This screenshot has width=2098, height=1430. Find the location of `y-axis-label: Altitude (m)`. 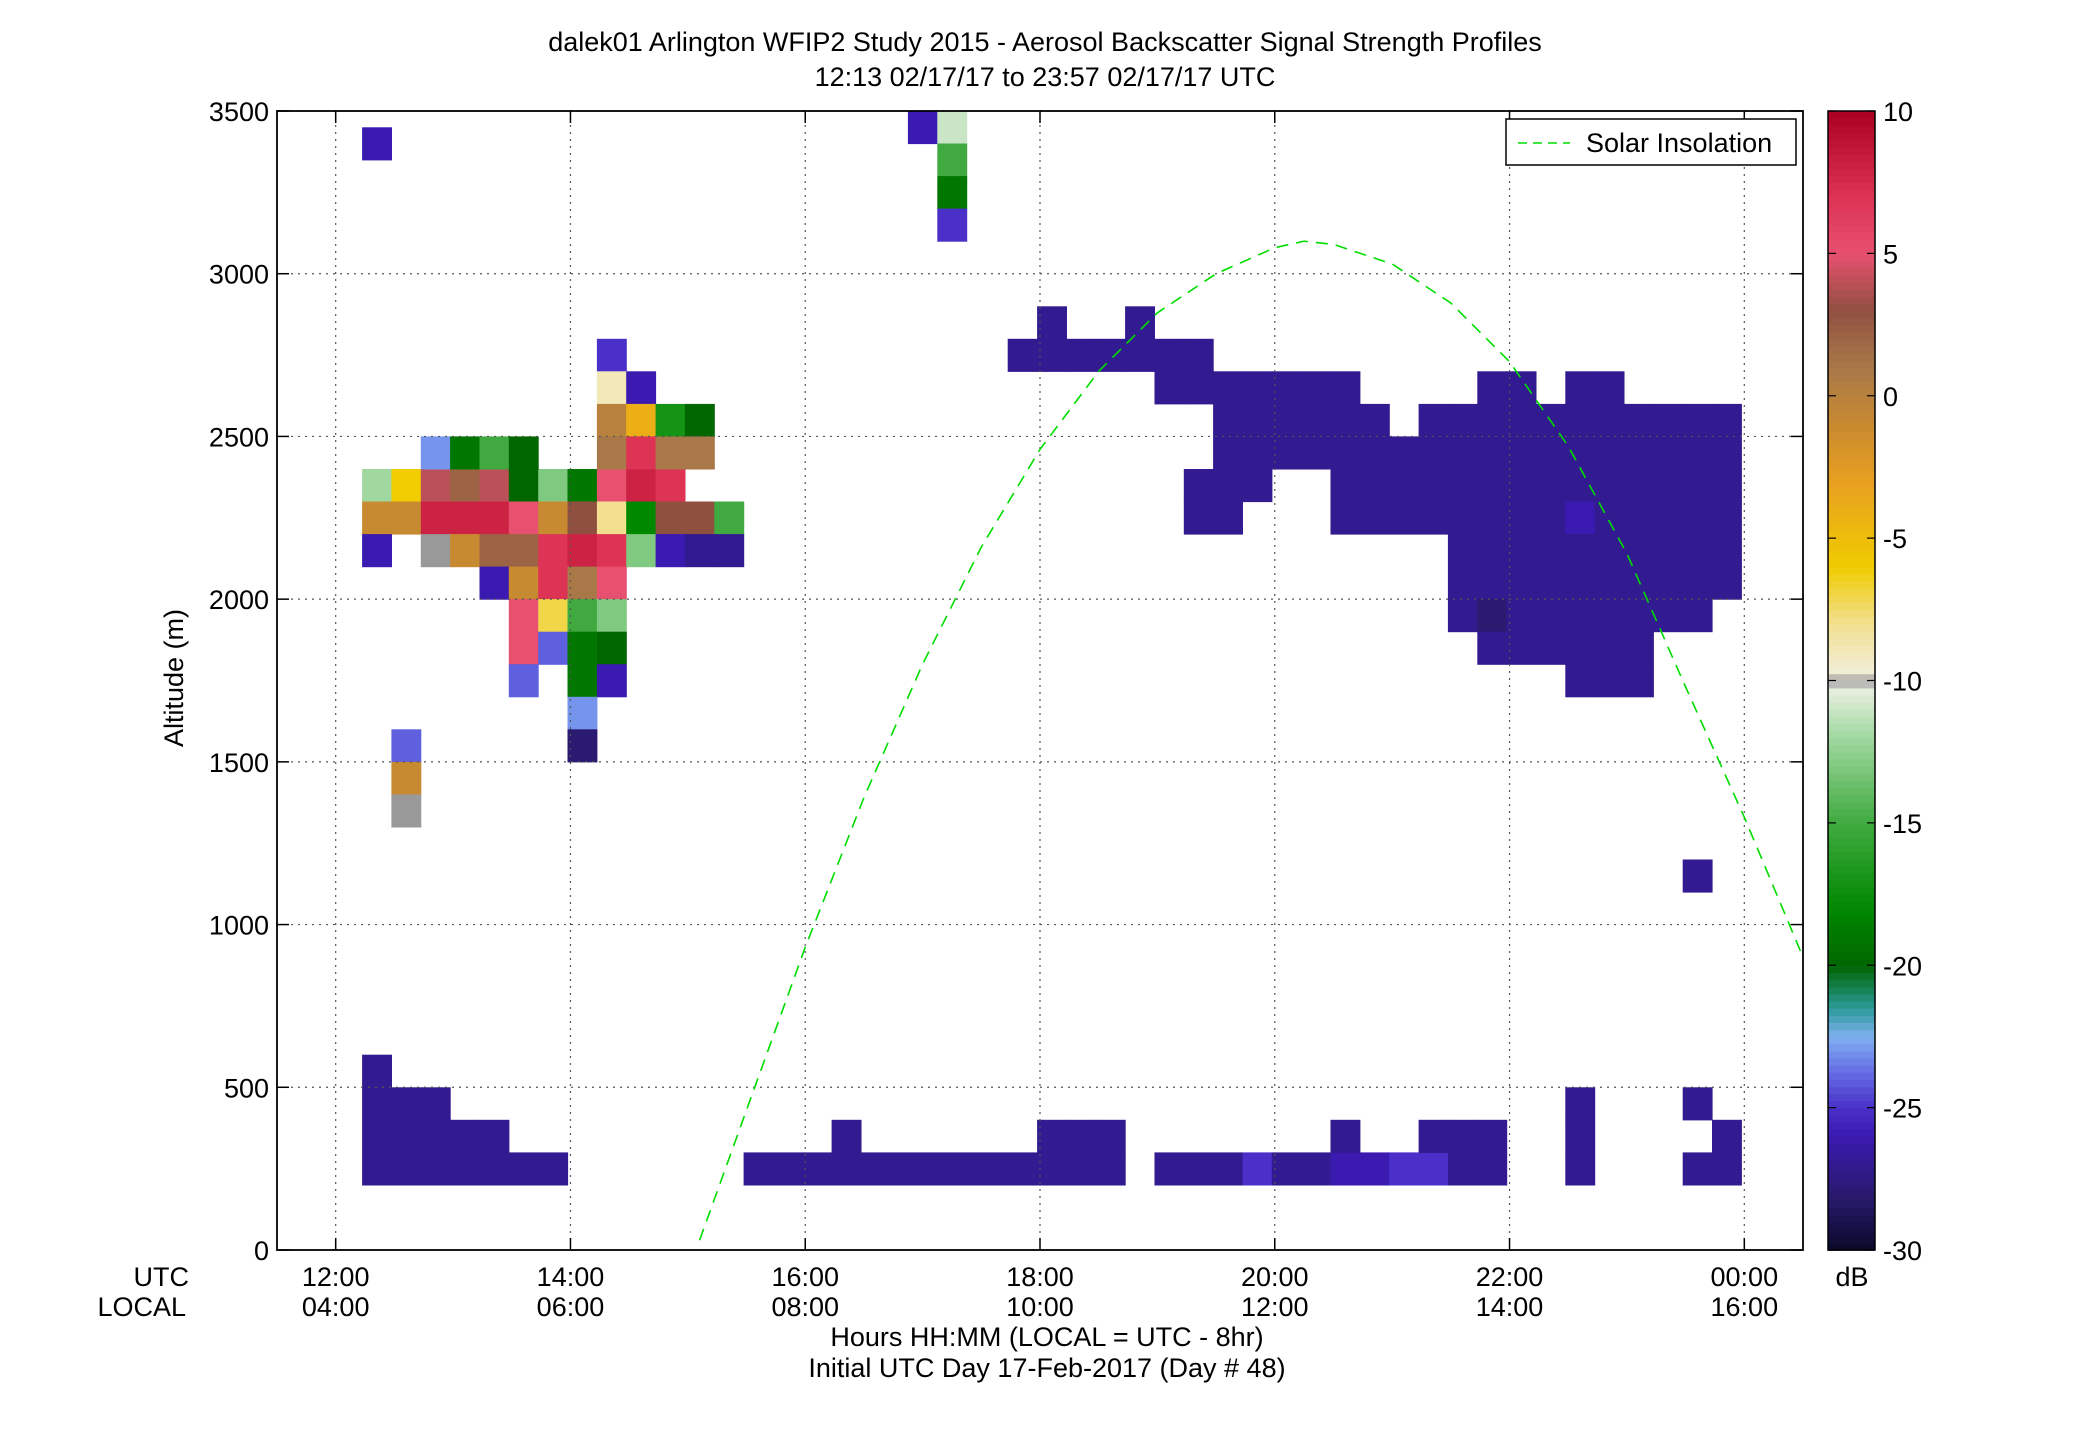

y-axis-label: Altitude (m) is located at coordinates (174, 678).